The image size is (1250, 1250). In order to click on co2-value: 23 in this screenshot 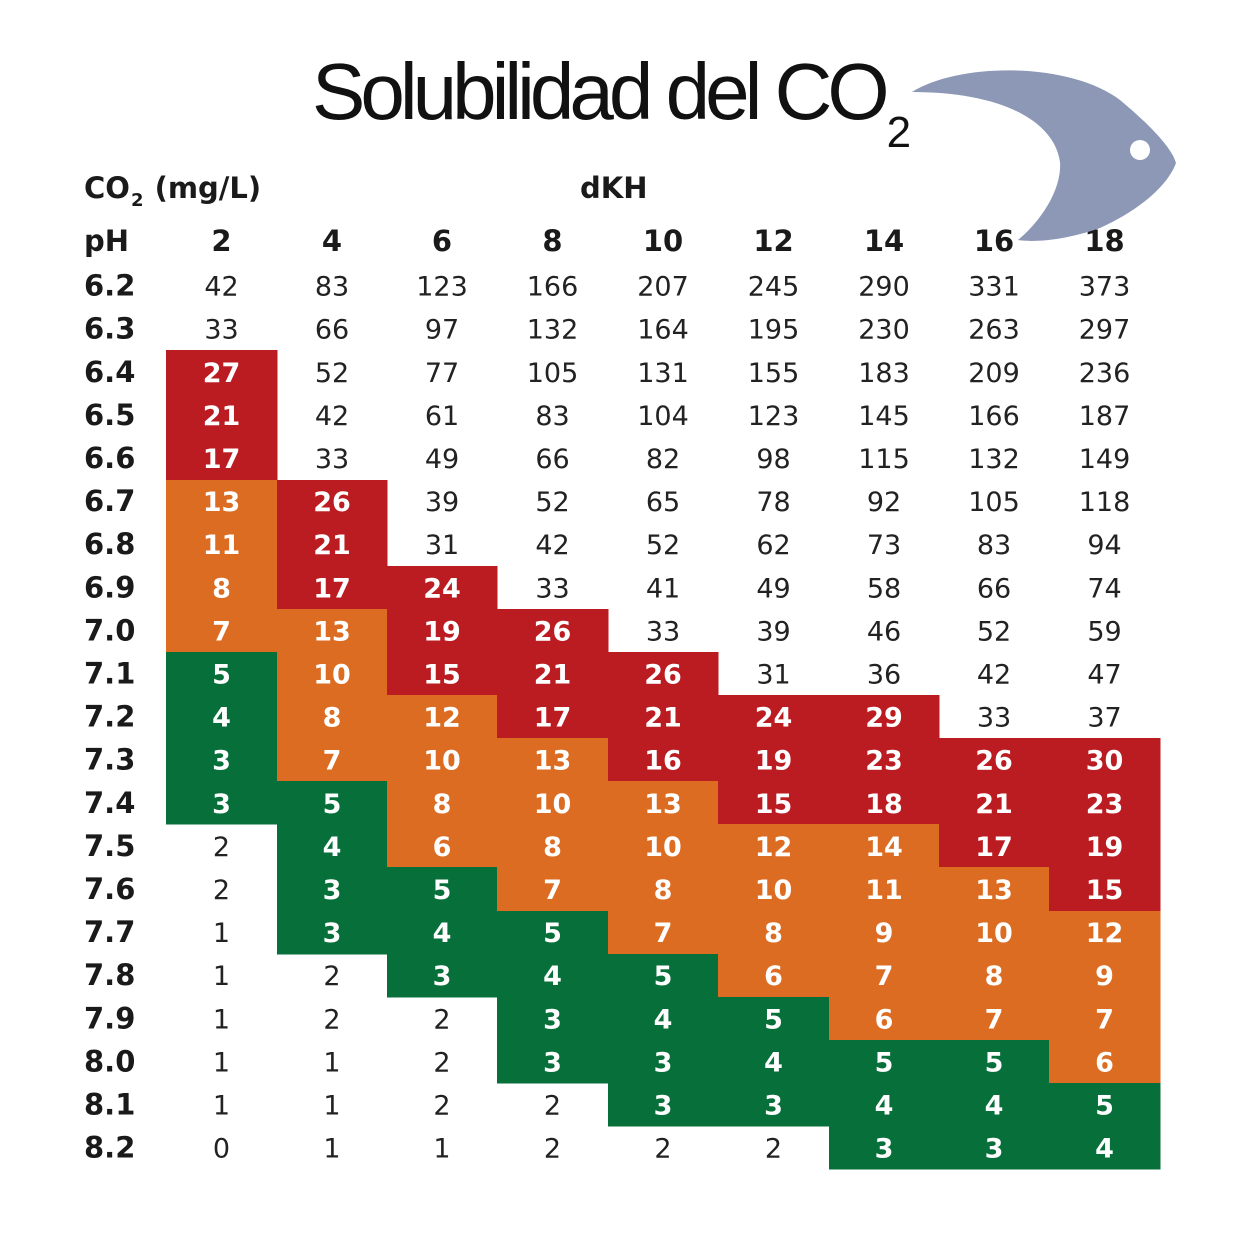, I will do `click(1105, 804)`.